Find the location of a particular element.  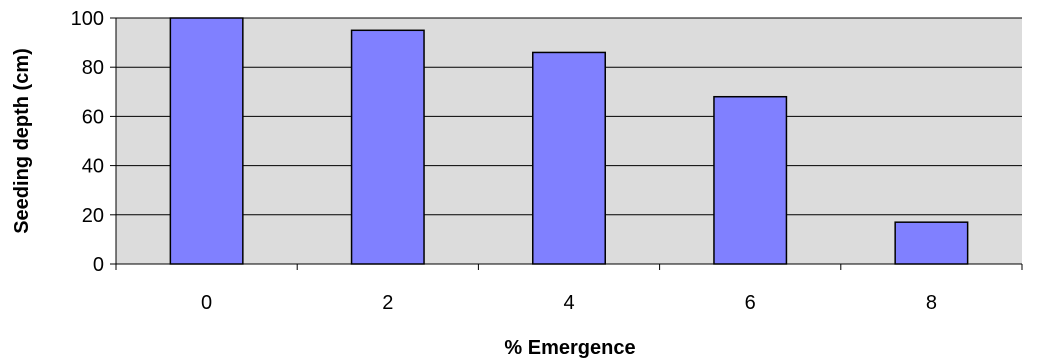

y-tick-label: 40 is located at coordinates (93, 167).